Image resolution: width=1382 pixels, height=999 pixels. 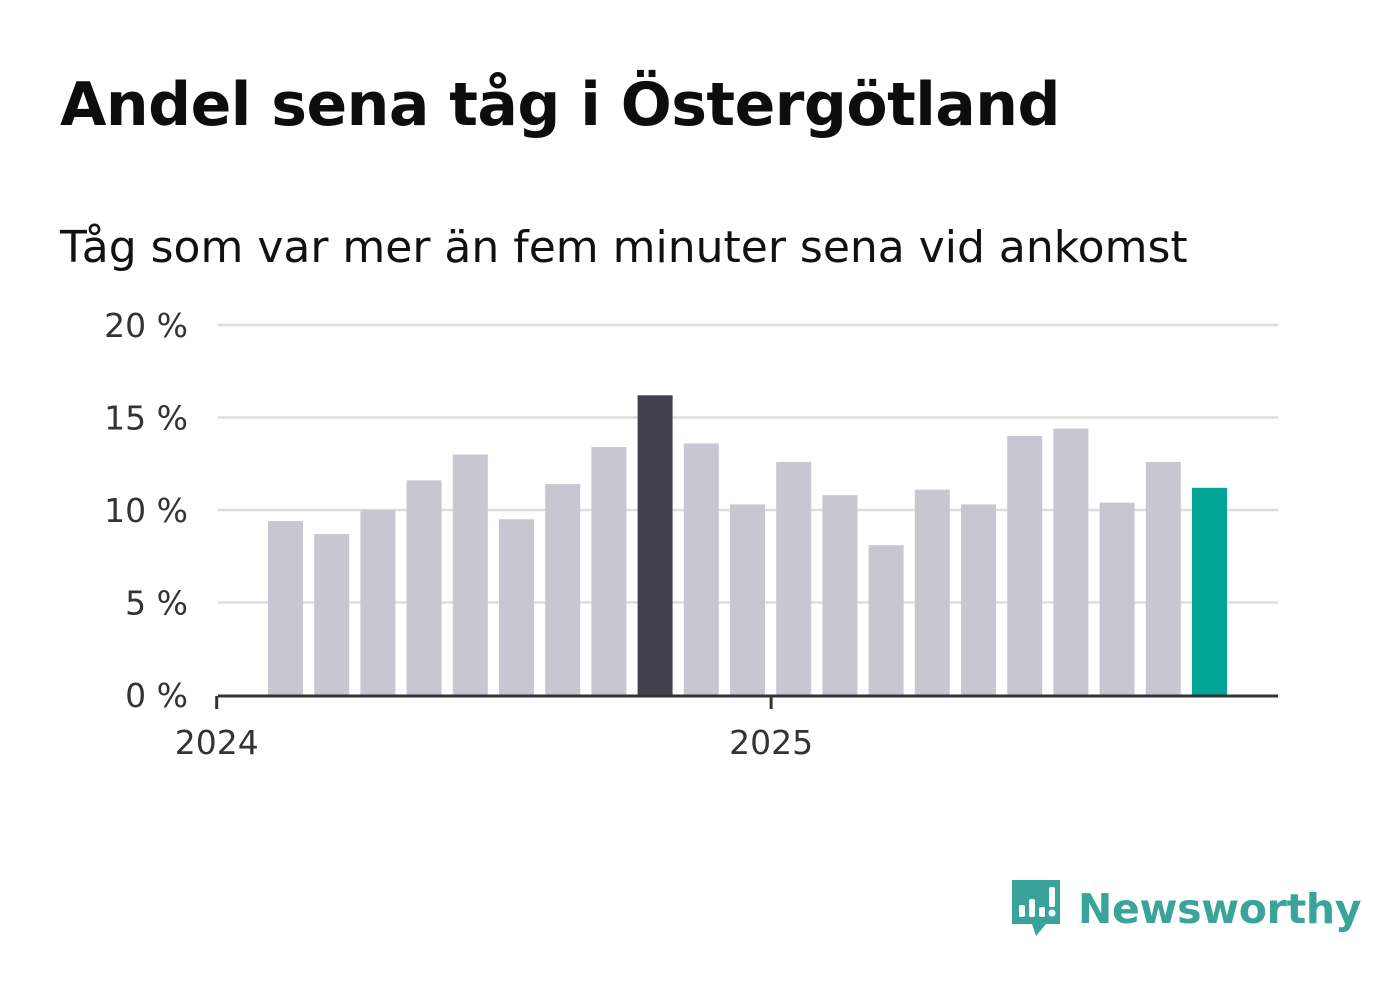 I want to click on y-tick-label: 5 %, so click(x=156, y=603).